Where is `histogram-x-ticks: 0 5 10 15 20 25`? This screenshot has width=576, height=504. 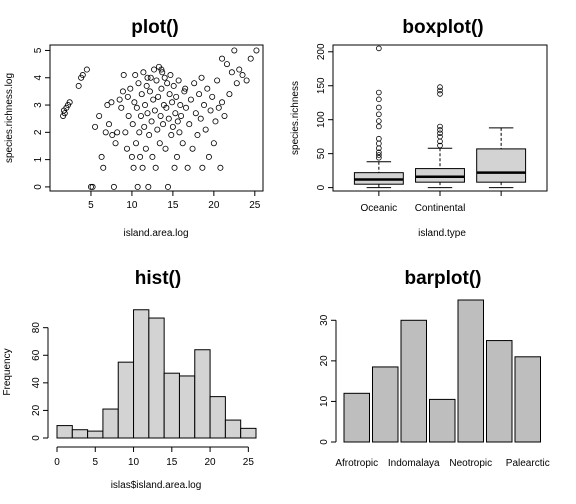
histogram-x-ticks: 0 5 10 15 20 25 is located at coordinates (154, 457).